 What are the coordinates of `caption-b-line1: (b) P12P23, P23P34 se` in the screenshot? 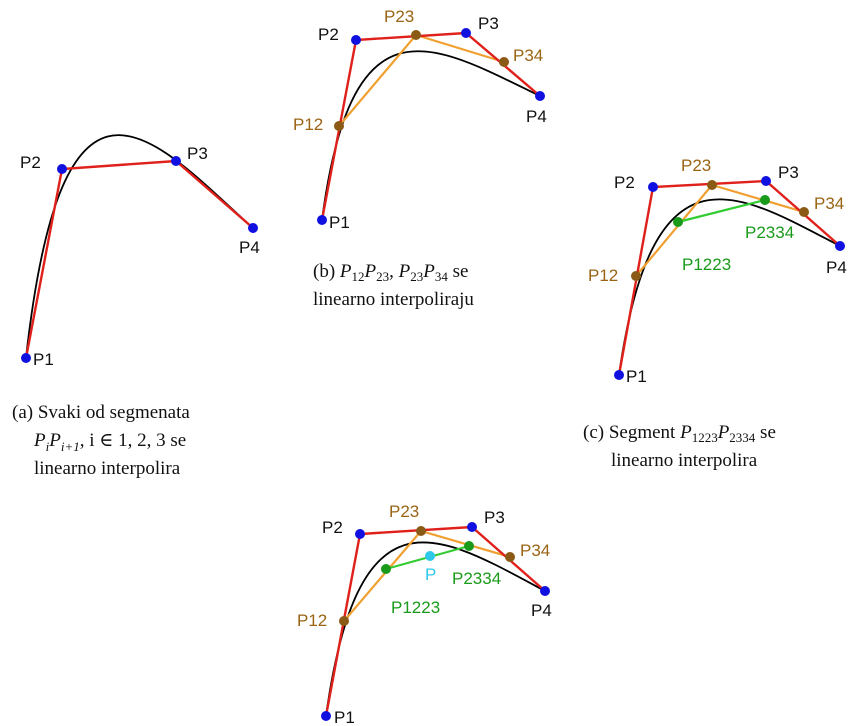 It's located at (390, 272).